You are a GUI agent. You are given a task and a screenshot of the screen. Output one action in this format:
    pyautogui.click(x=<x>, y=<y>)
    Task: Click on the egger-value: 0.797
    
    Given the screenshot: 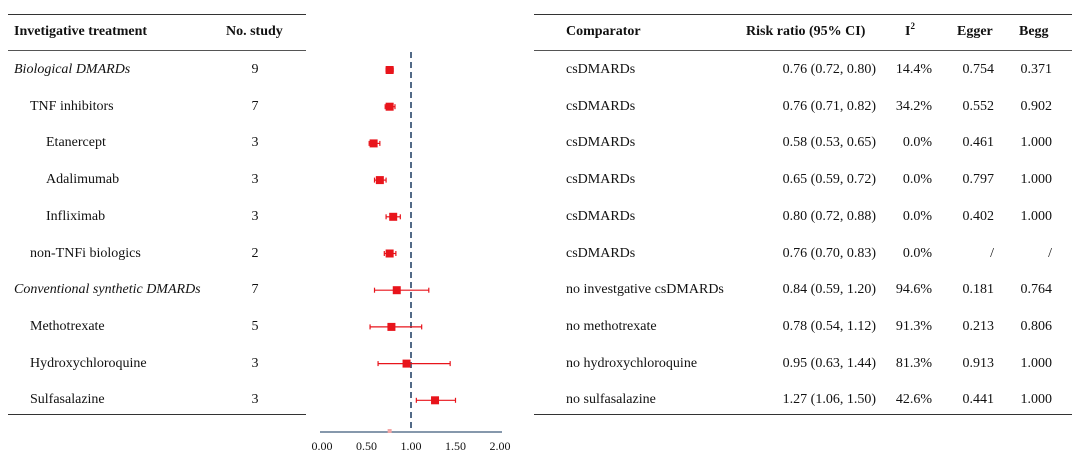 What is the action you would take?
    pyautogui.click(x=978, y=180)
    